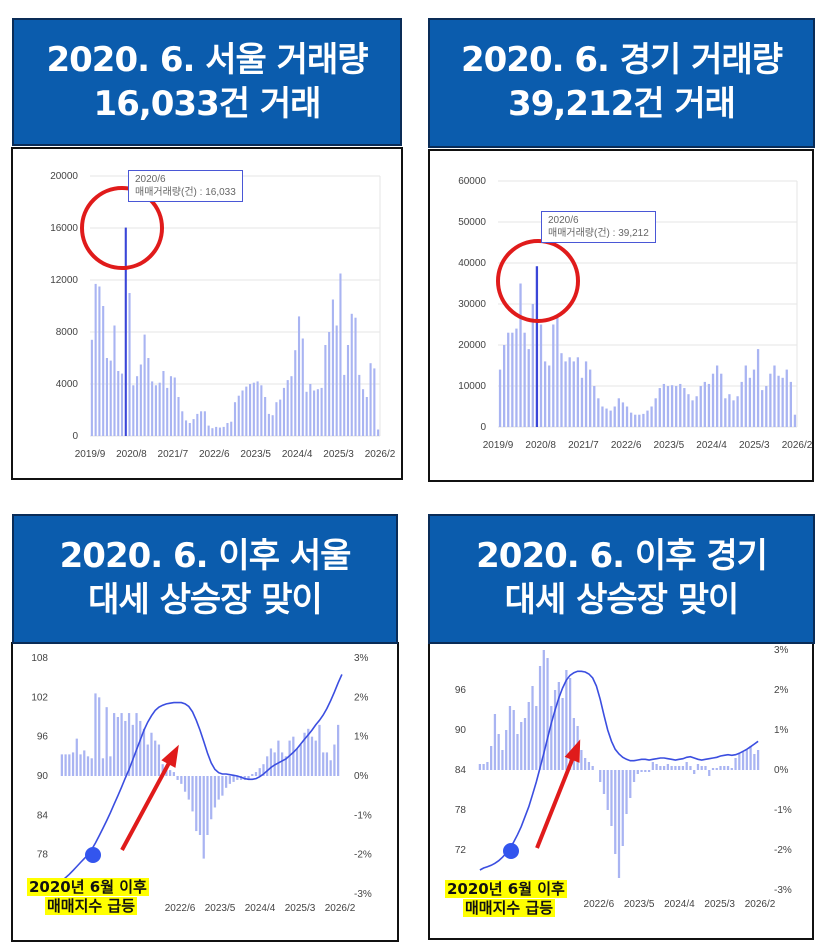 This screenshot has height=948, width=827. I want to click on y-tick-label: 8000, so click(67, 332).